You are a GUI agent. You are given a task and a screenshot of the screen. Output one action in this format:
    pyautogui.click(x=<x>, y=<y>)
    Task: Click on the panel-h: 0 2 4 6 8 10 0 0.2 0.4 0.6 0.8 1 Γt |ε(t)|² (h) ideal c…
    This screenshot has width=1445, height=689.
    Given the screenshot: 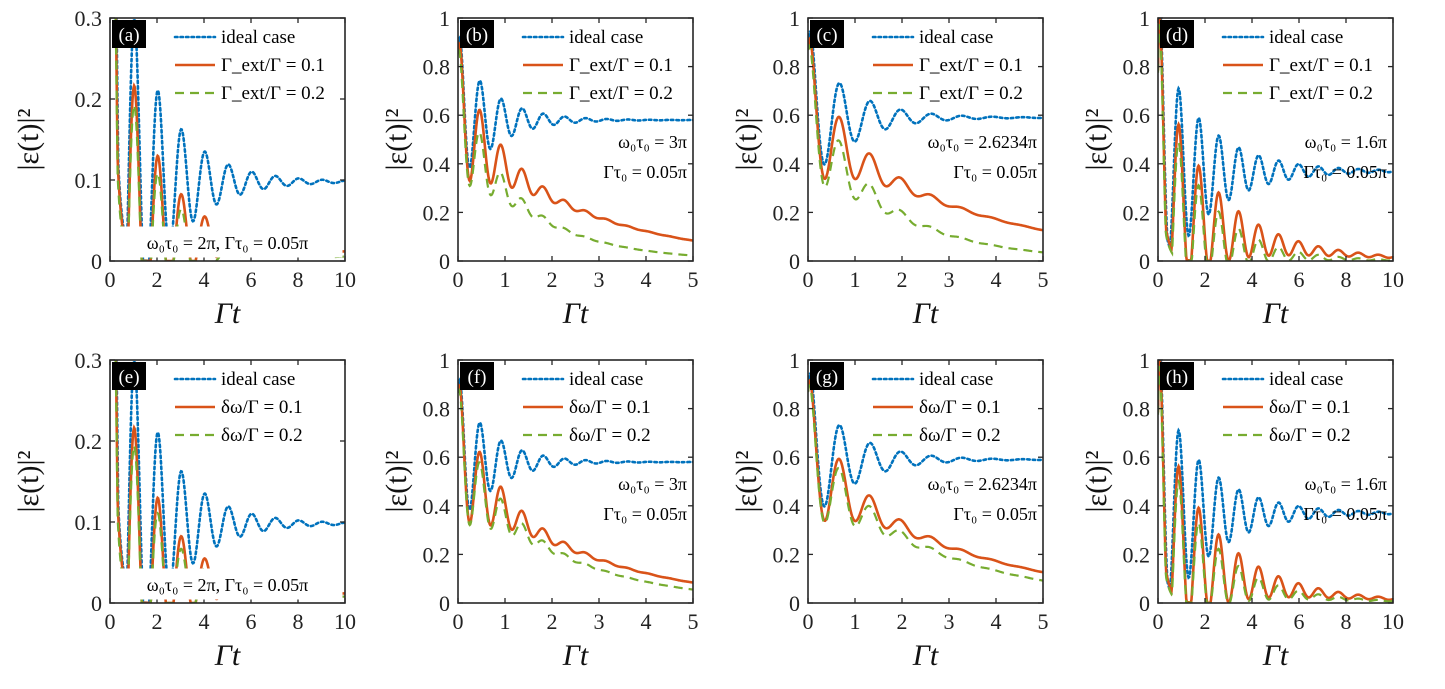 What is the action you would take?
    pyautogui.click(x=1242, y=510)
    